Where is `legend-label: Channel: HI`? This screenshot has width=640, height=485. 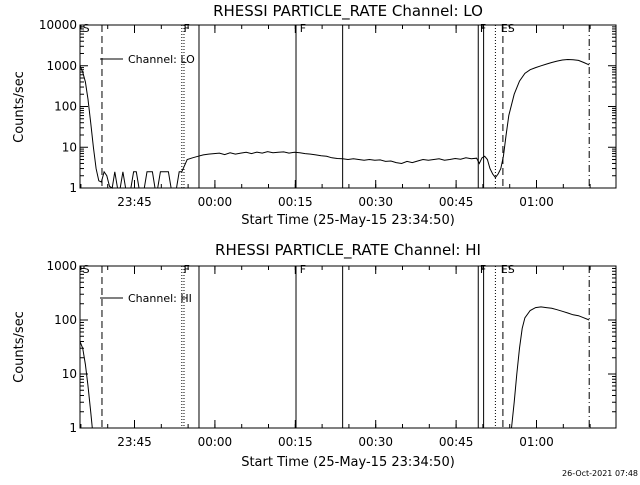
legend-label: Channel: HI is located at coordinates (160, 298).